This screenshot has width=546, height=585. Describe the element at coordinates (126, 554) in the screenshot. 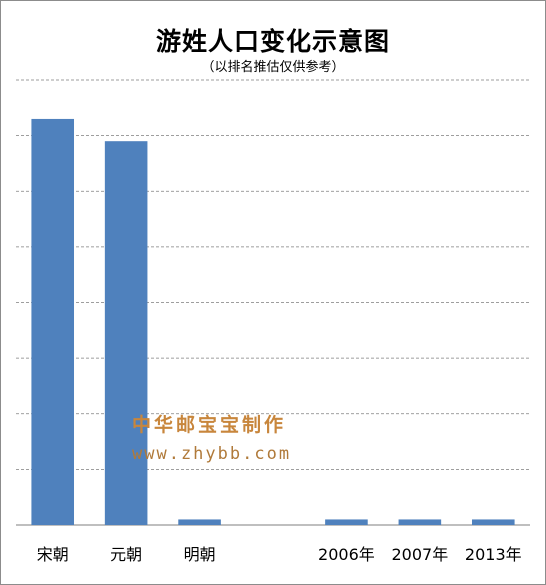

I see `x-tick-label: 元朝` at that location.